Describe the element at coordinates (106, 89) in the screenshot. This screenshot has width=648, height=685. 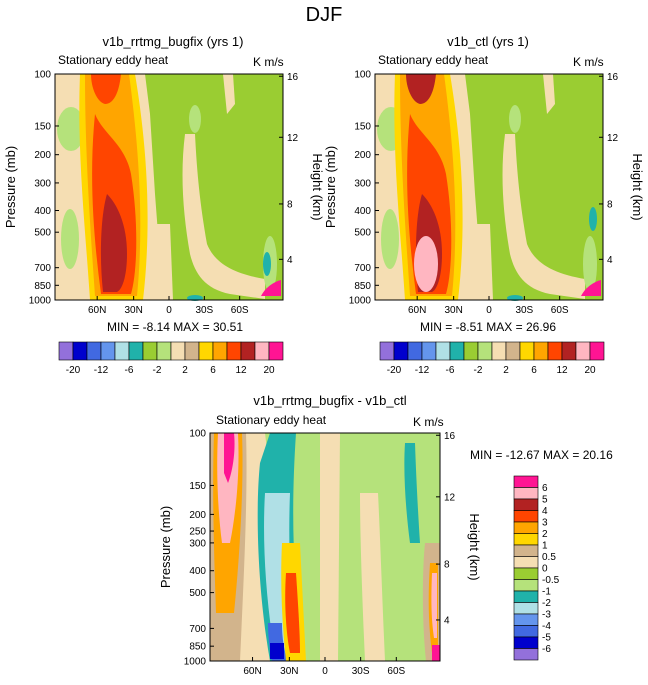
I see `panel1-contour-topcore` at that location.